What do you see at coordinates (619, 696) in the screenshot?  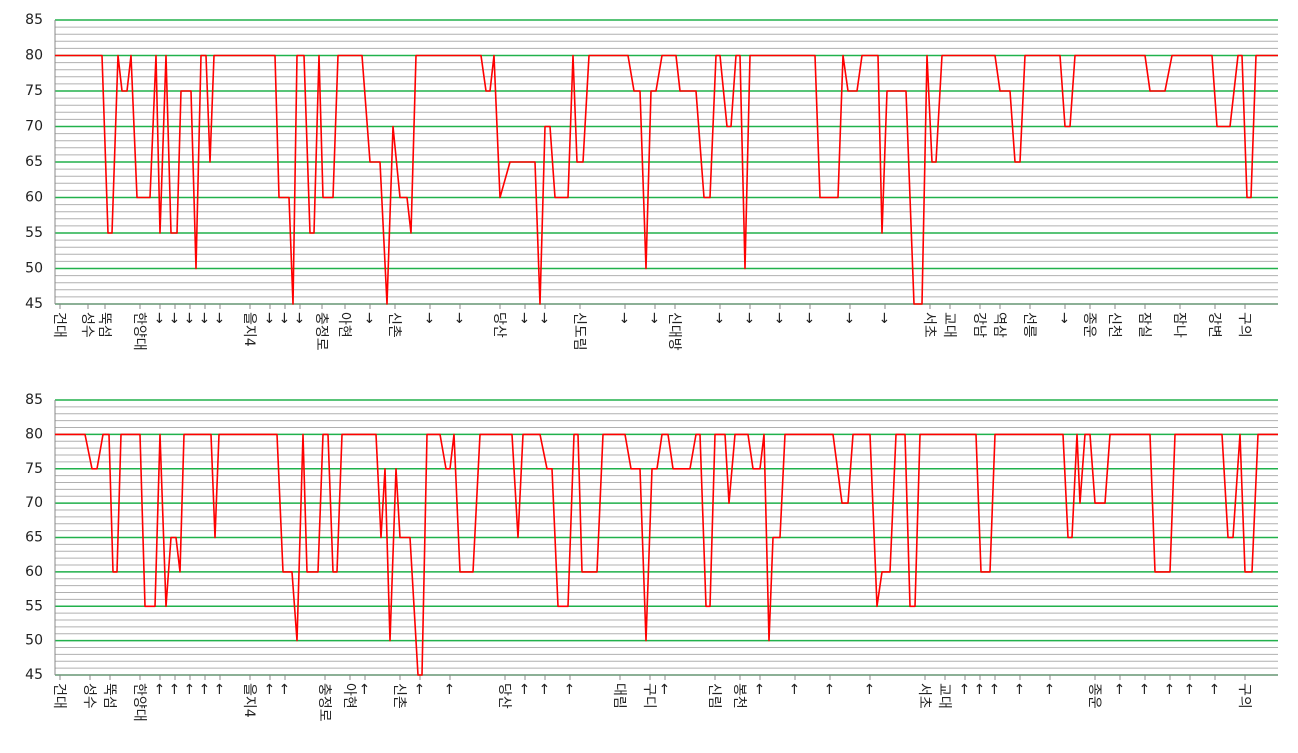 I see `x-tick-label: 대림` at bounding box center [619, 696].